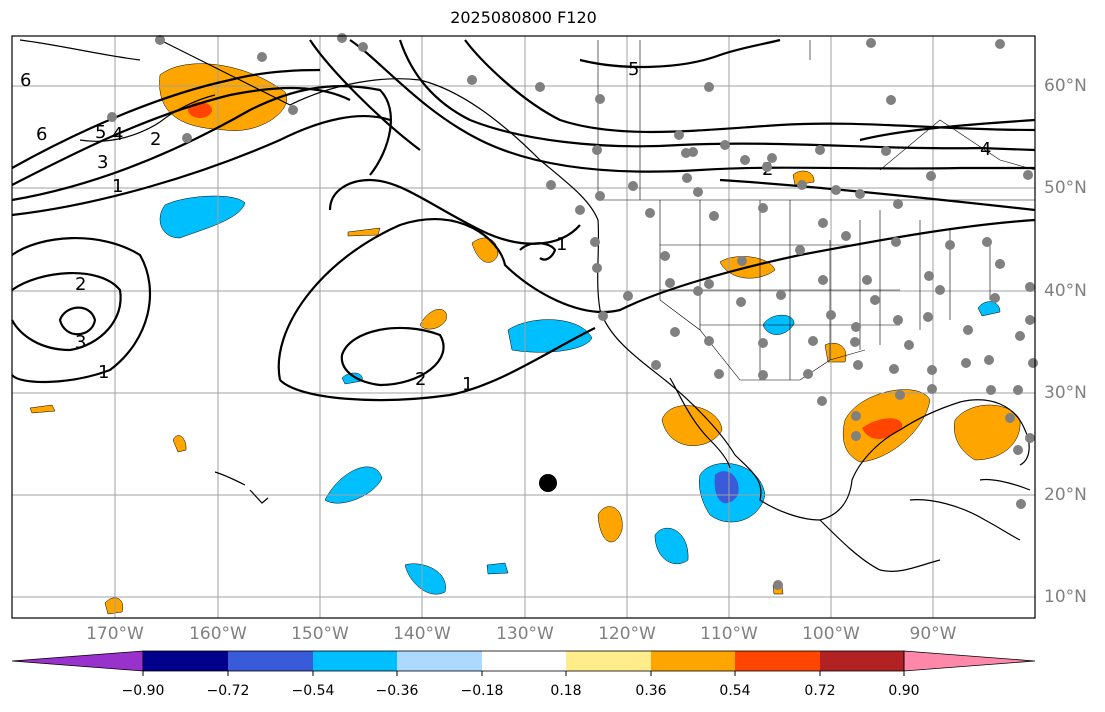 This screenshot has height=712, width=1105. Describe the element at coordinates (1065, 291) in the screenshot. I see `lat-label: 40°N` at that location.